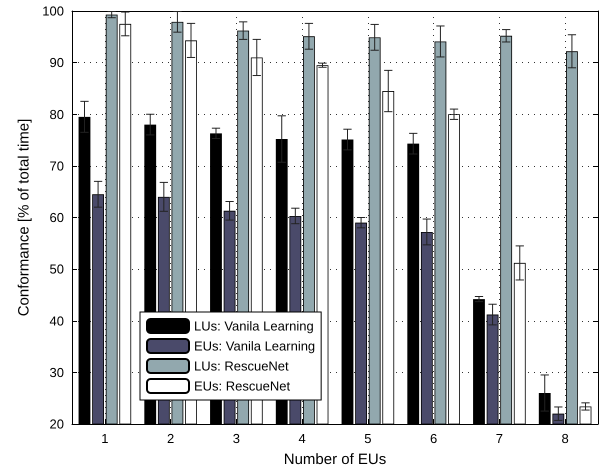  Describe the element at coordinates (170, 438) in the screenshot. I see `x-tick-label: 2` at that location.